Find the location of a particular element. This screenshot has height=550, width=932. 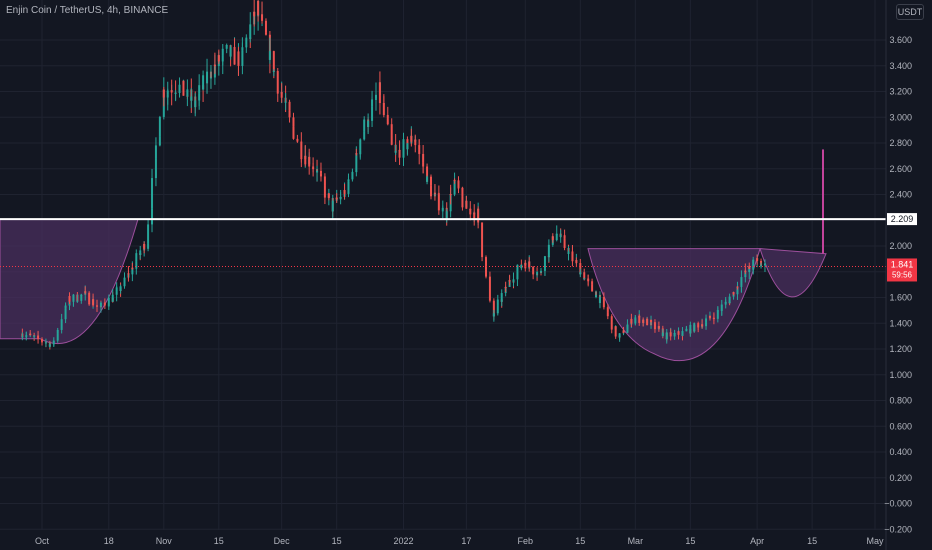

currency-unit-badge: USDT is located at coordinates (910, 12).